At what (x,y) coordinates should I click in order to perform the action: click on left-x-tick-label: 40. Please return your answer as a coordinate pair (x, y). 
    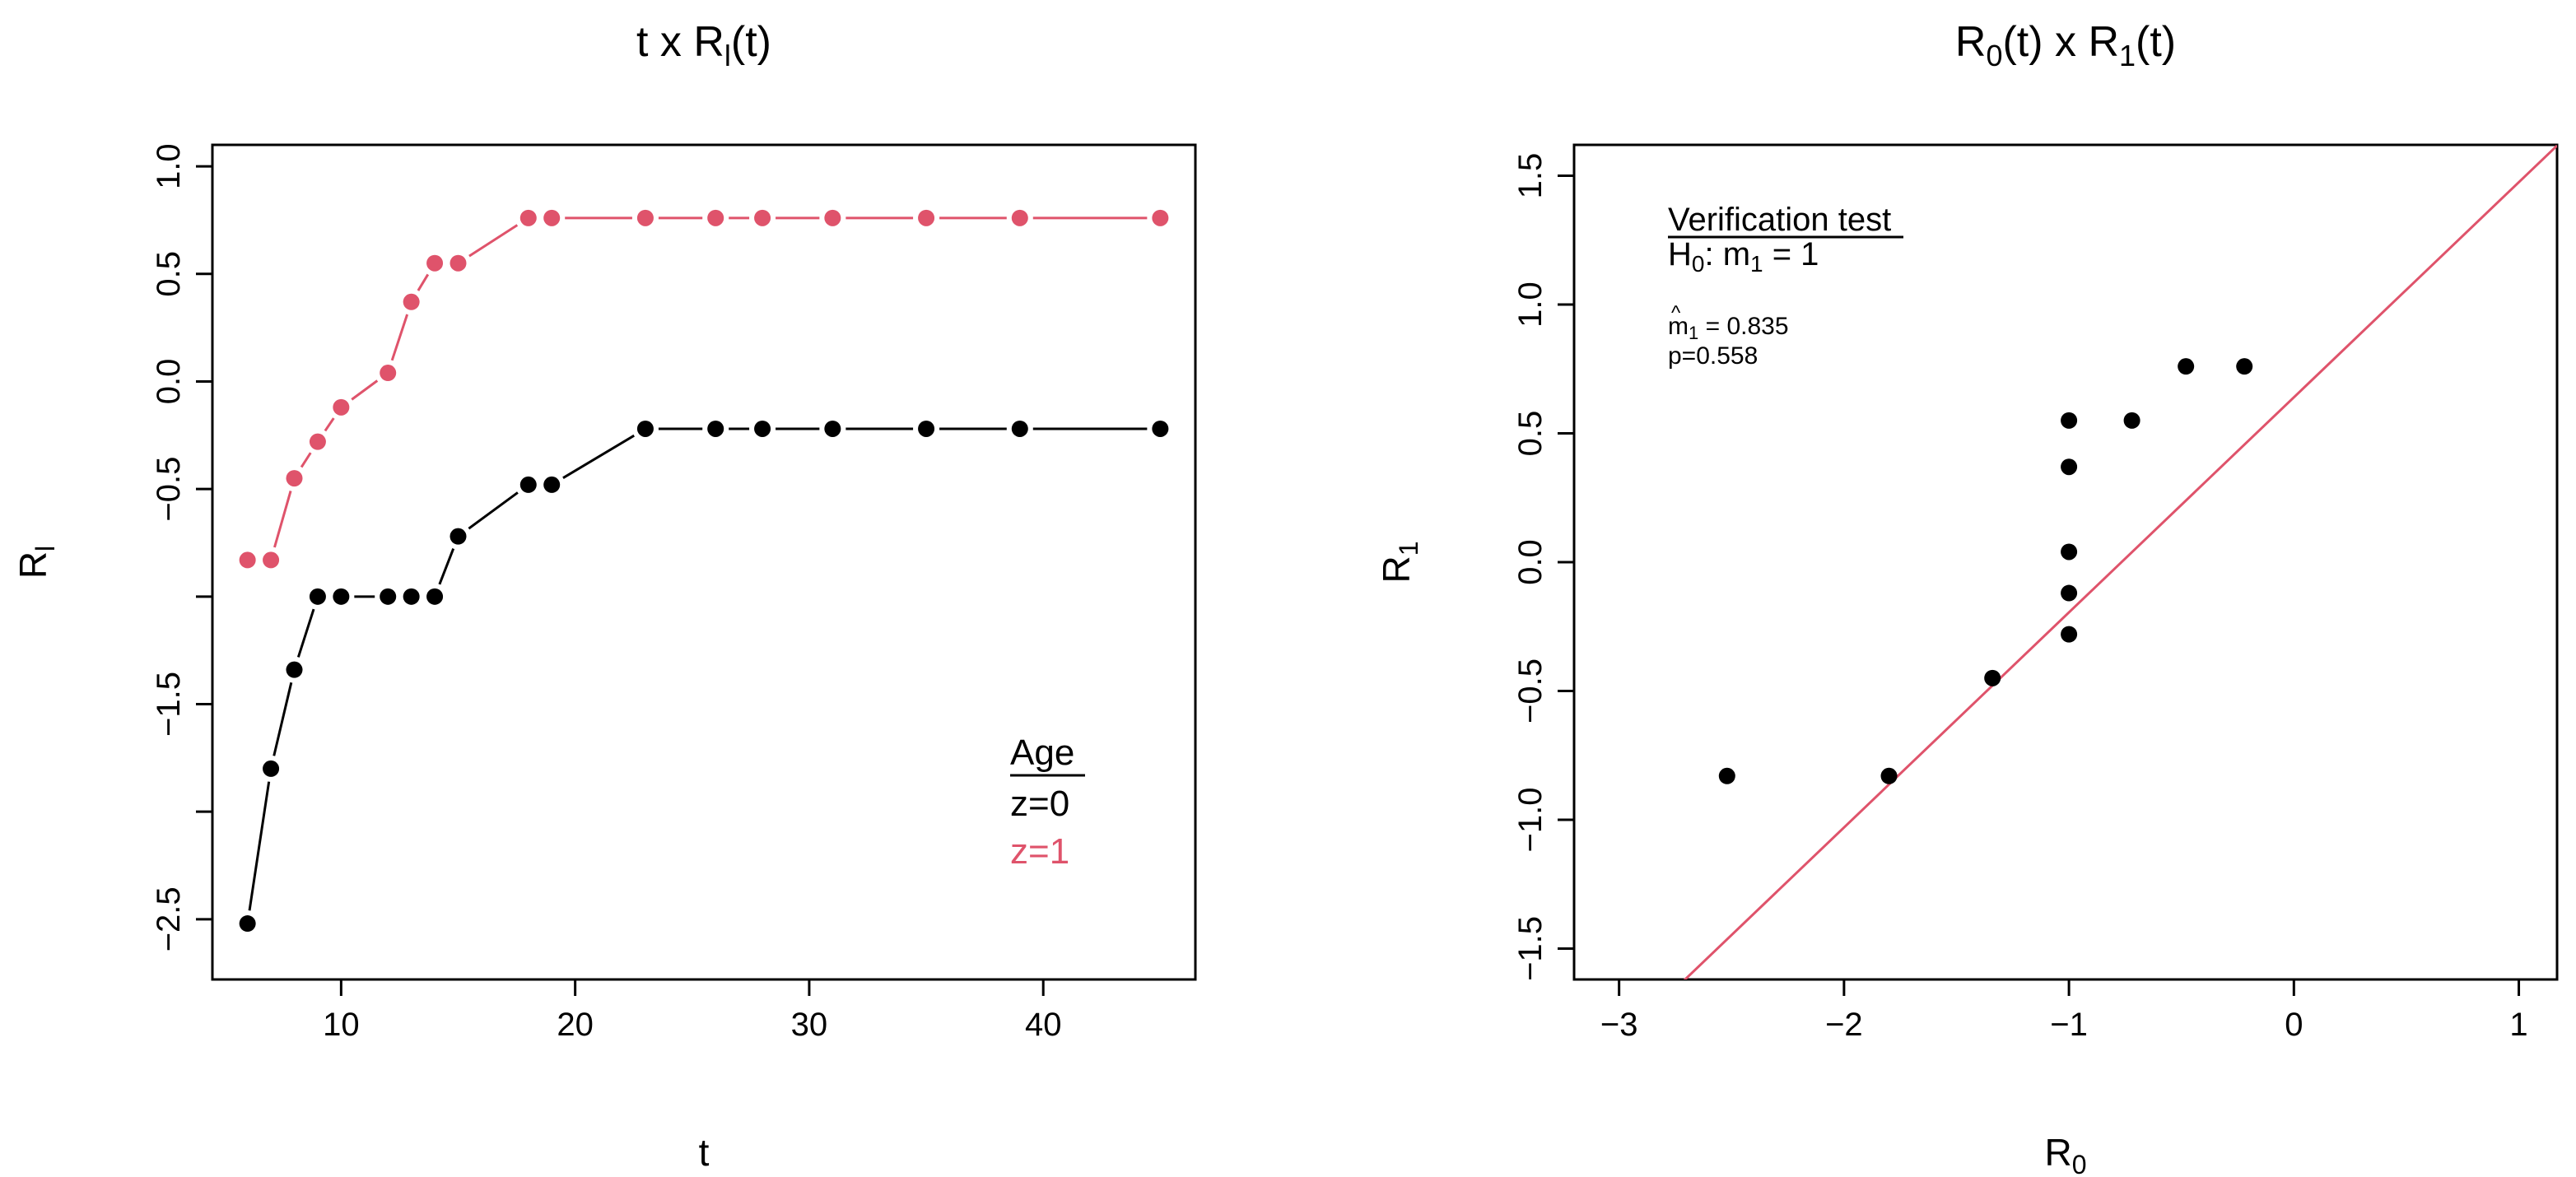
    Looking at the image, I should click on (1043, 1025).